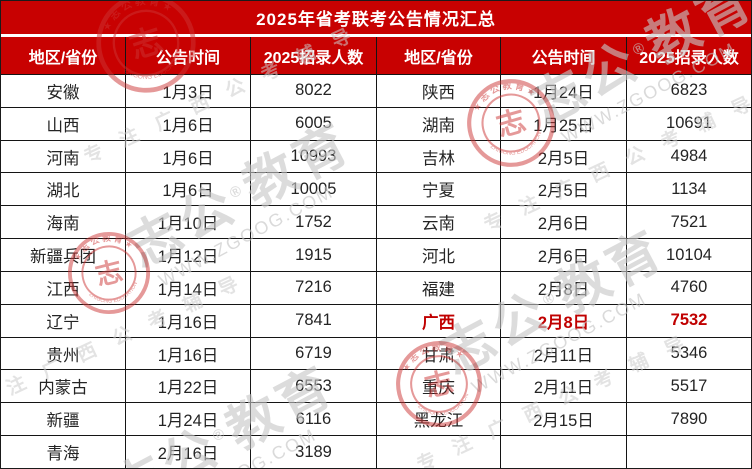 The image size is (752, 469). I want to click on table-row: 青海 2月16日 3189, so click(376, 452).